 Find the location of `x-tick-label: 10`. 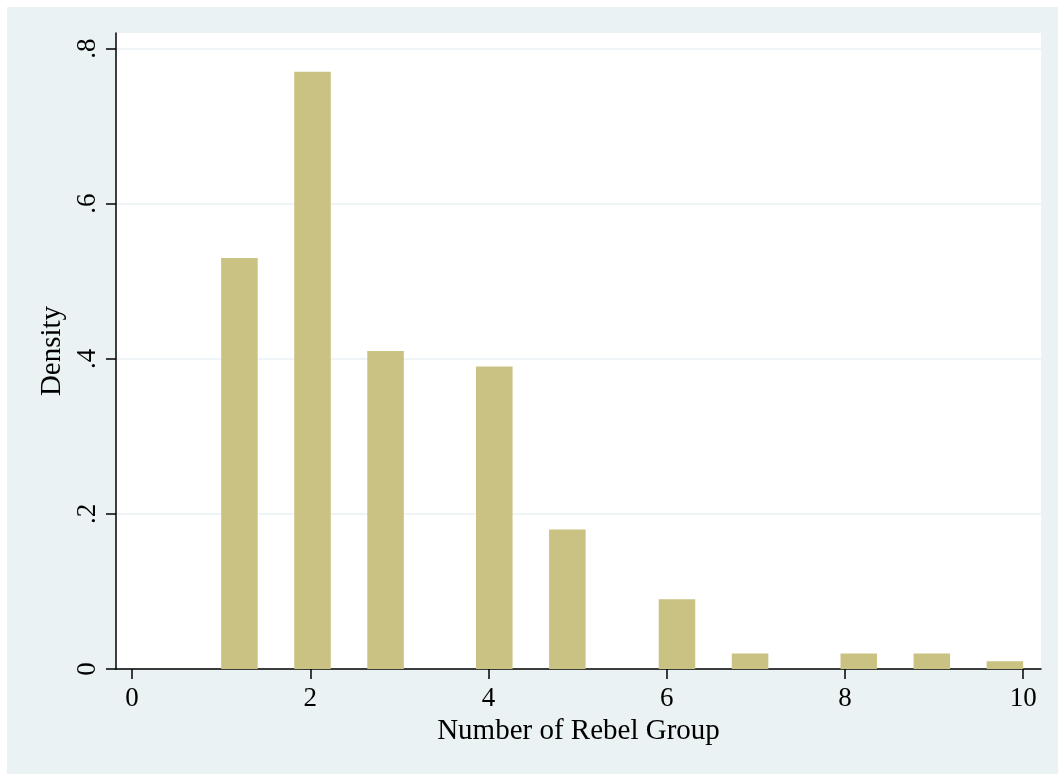

x-tick-label: 10 is located at coordinates (1023, 696).